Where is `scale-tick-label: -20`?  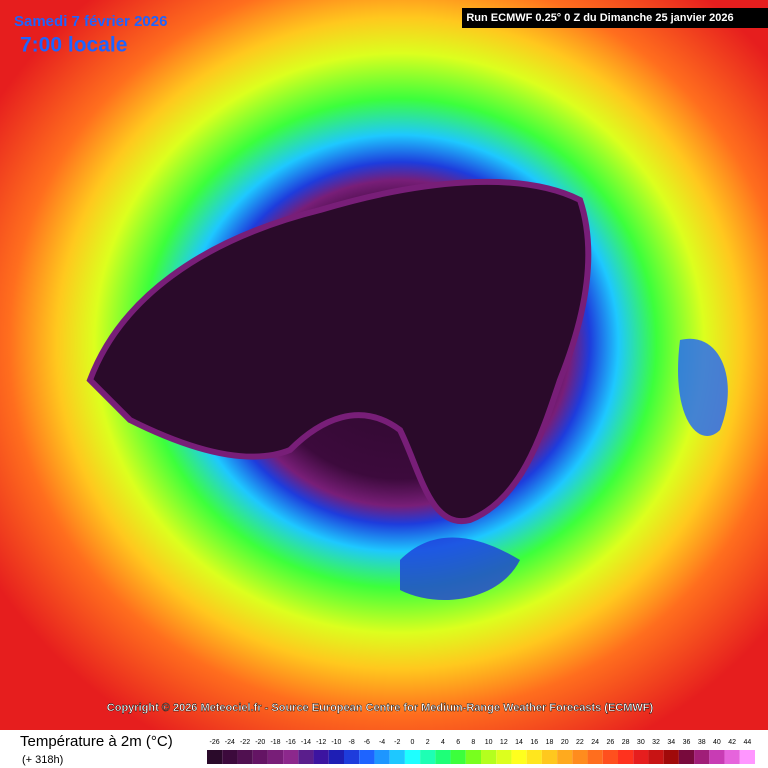 scale-tick-label: -20 is located at coordinates (260, 742).